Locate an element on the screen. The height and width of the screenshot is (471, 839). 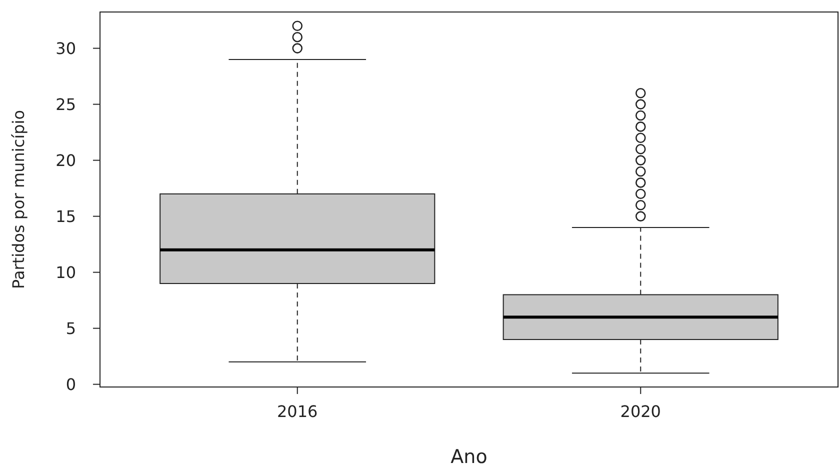
y-tick-label: 25 is located at coordinates (66, 104).